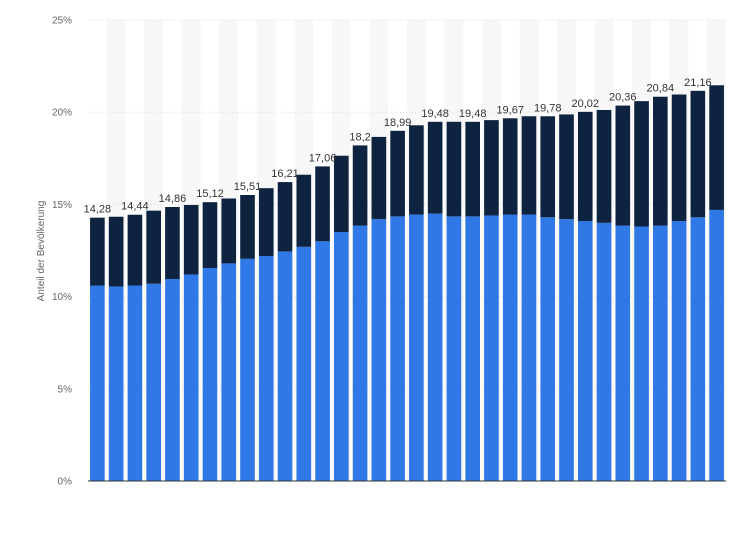  I want to click on data-label: 20,36, so click(623, 98).